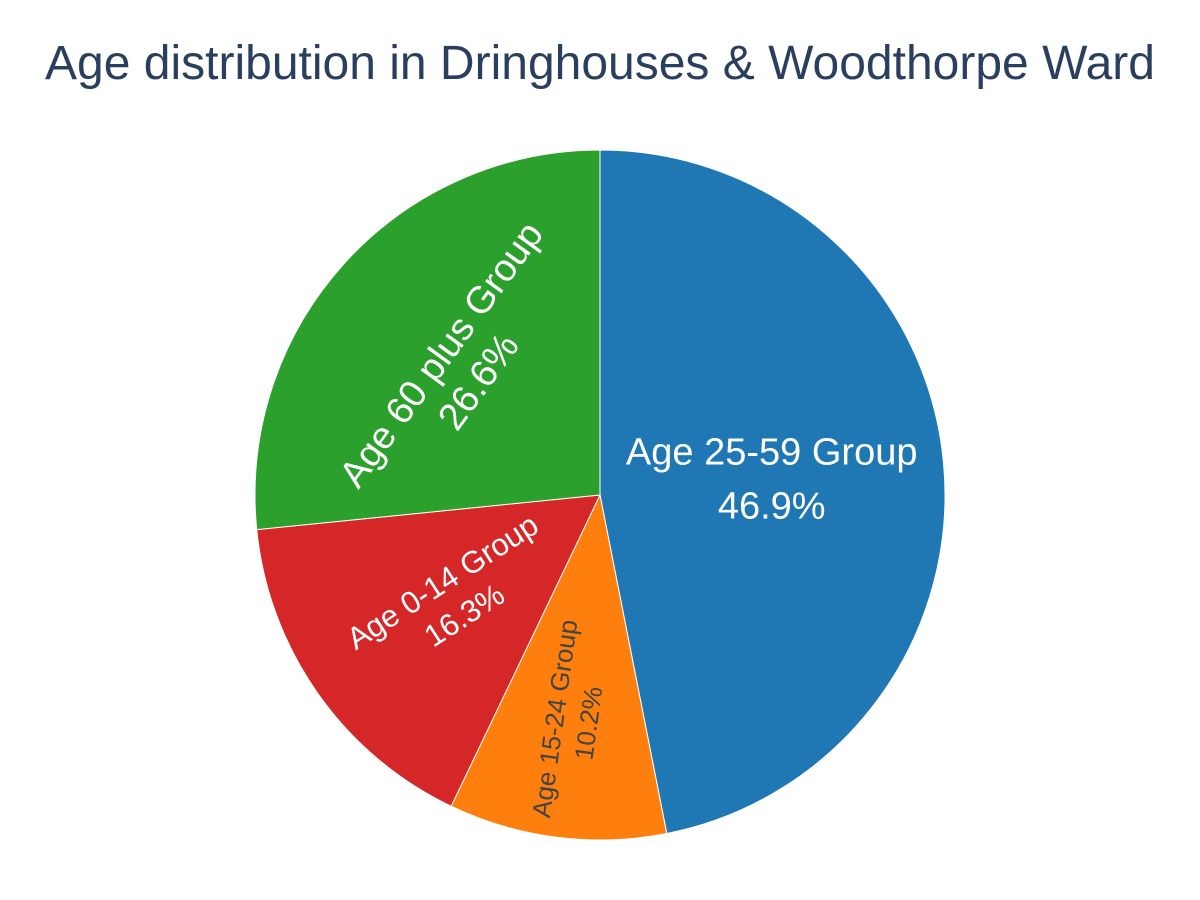 Image resolution: width=1200 pixels, height=900 pixels. I want to click on slice-category-label: Age 25-59 Group, so click(772, 453).